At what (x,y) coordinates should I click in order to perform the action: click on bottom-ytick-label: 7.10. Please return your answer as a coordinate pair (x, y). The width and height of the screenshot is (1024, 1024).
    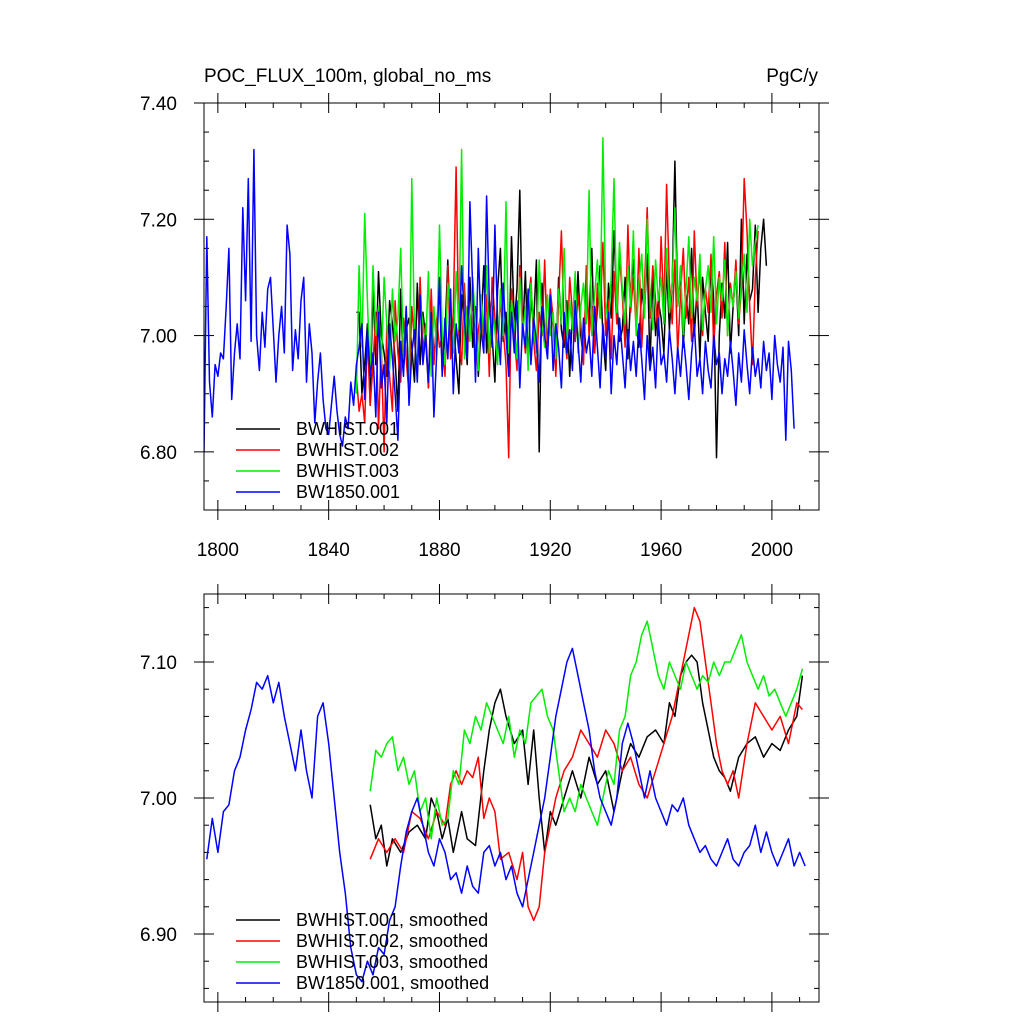
    Looking at the image, I should click on (158, 663).